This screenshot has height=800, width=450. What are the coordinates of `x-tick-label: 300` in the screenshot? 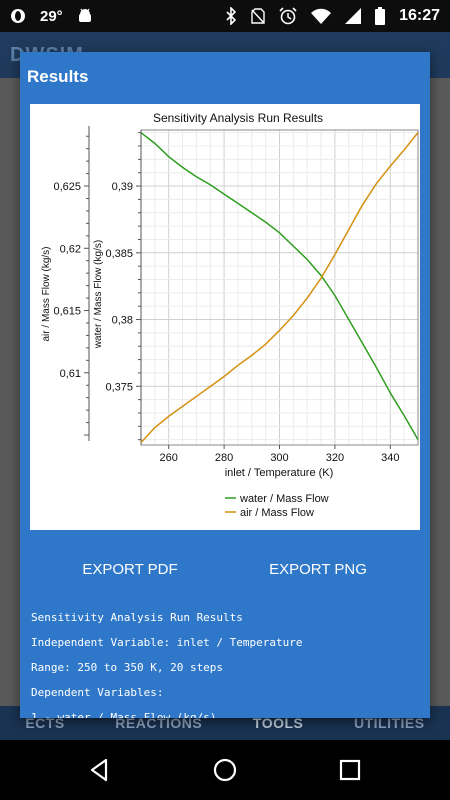 It's located at (279, 458).